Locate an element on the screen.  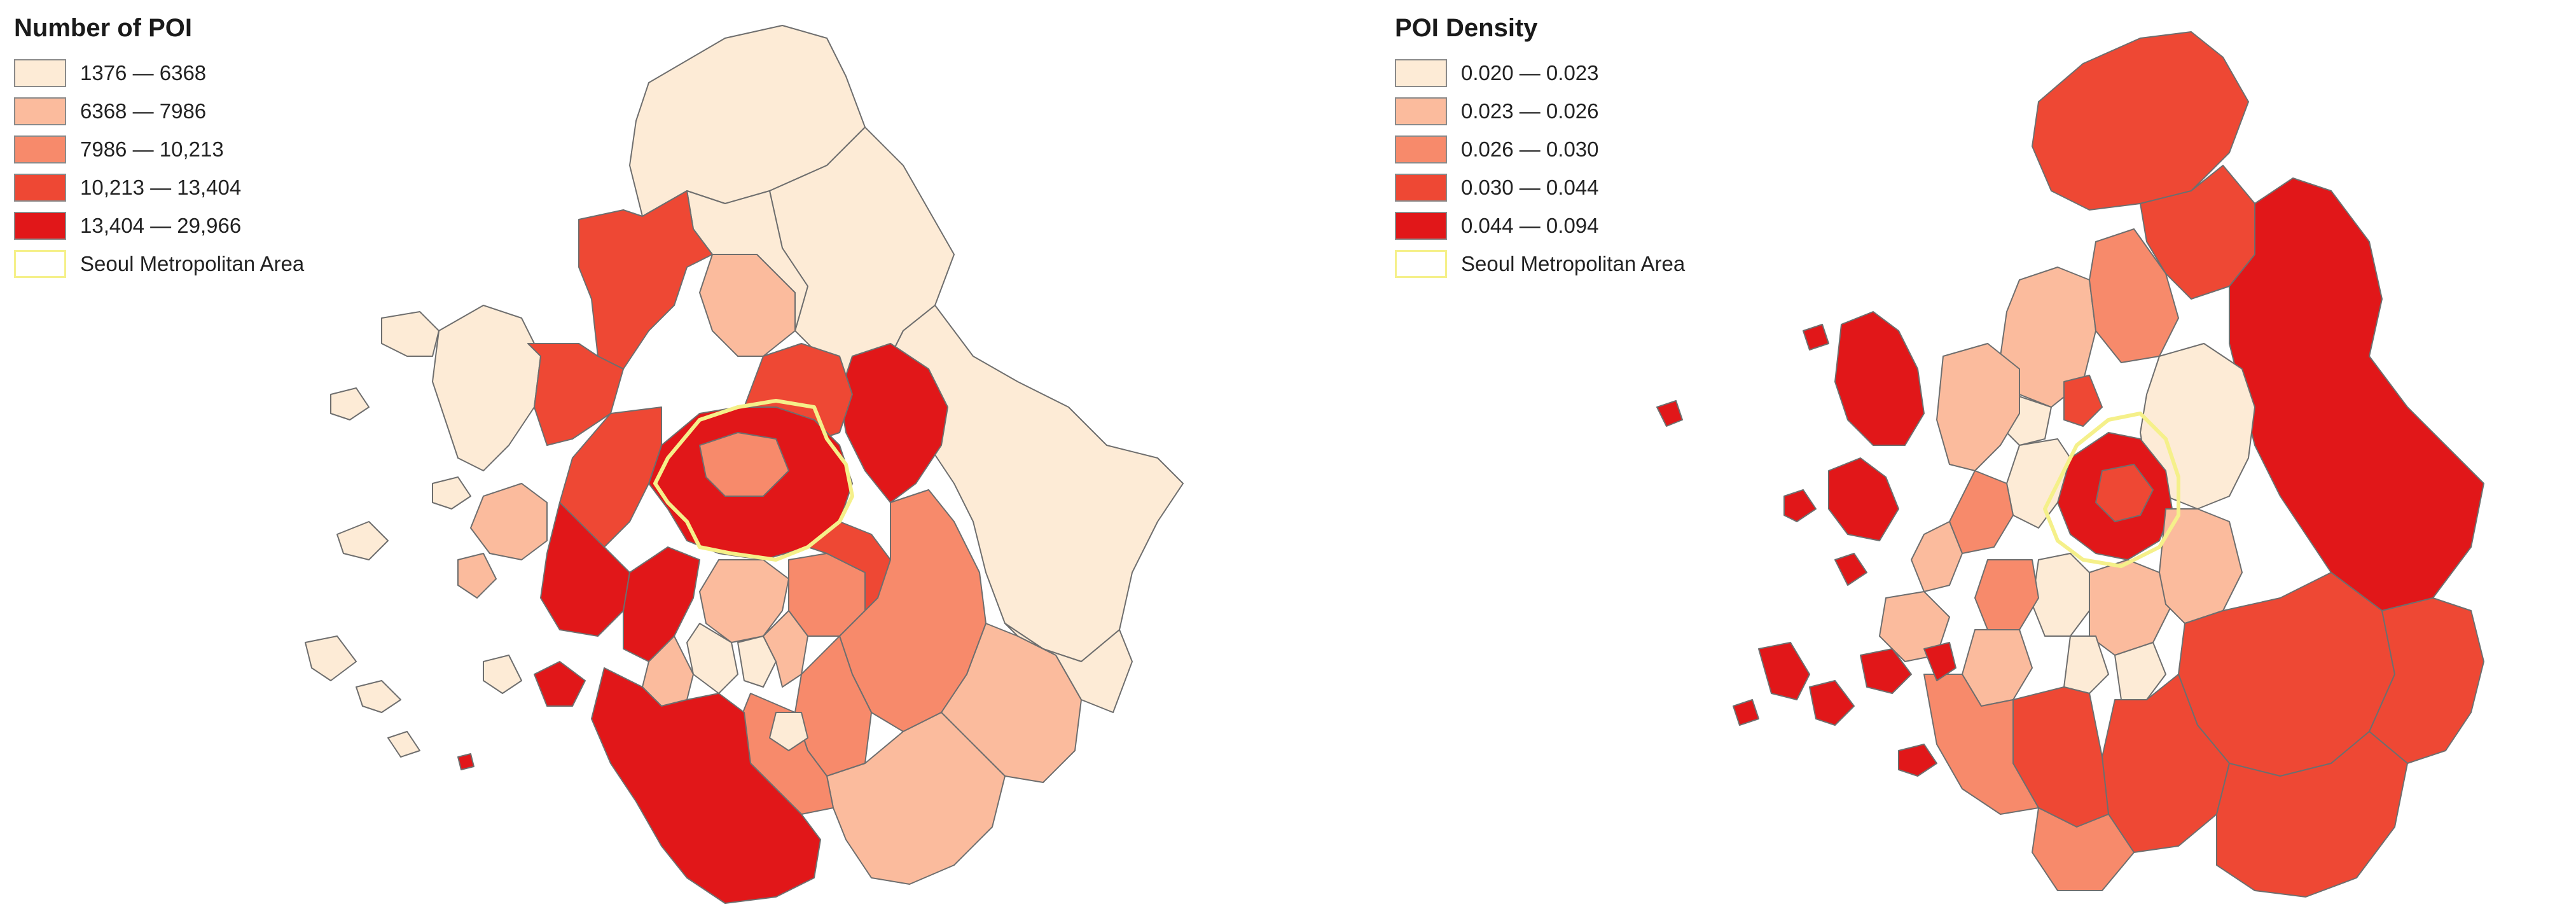
legend-label: 1376 — 6368 is located at coordinates (143, 73).